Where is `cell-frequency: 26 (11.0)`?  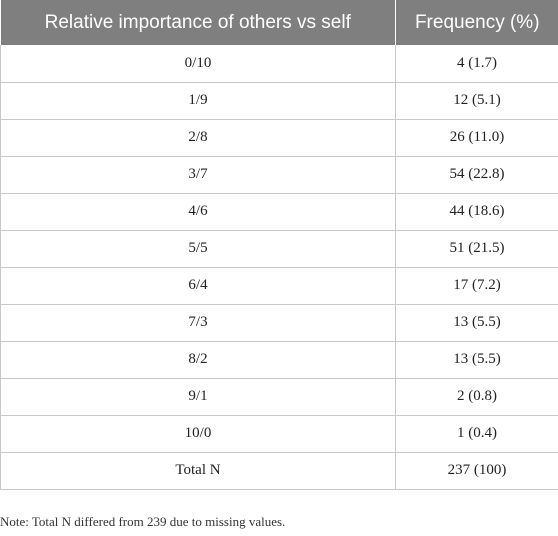 cell-frequency: 26 (11.0) is located at coordinates (476, 138).